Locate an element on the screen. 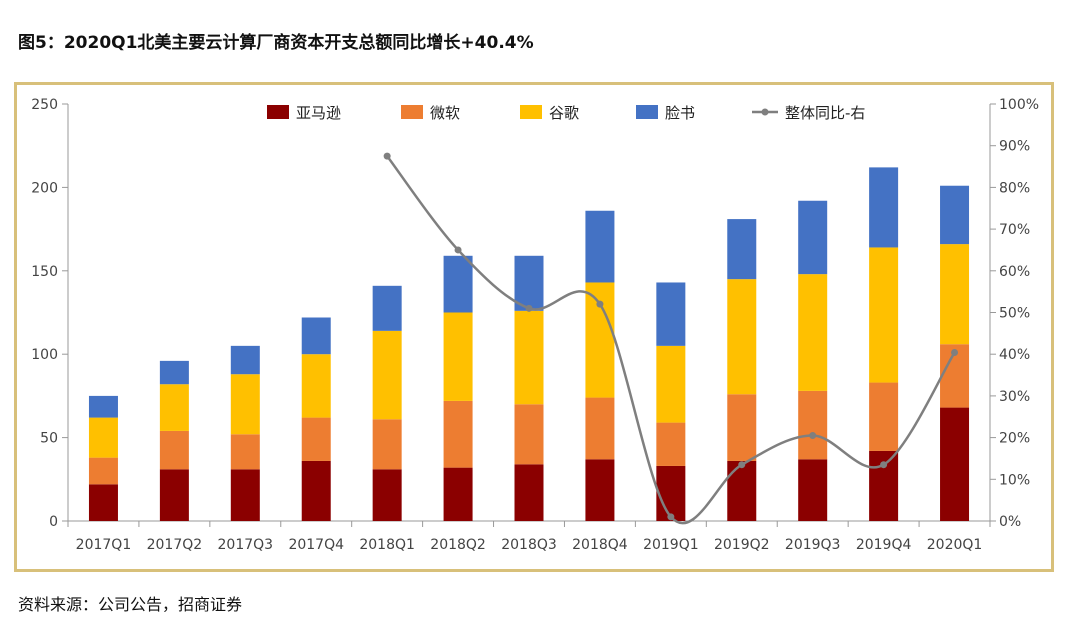 This screenshot has height=631, width=1080. y2-tick-label: 90% is located at coordinates (1014, 147).